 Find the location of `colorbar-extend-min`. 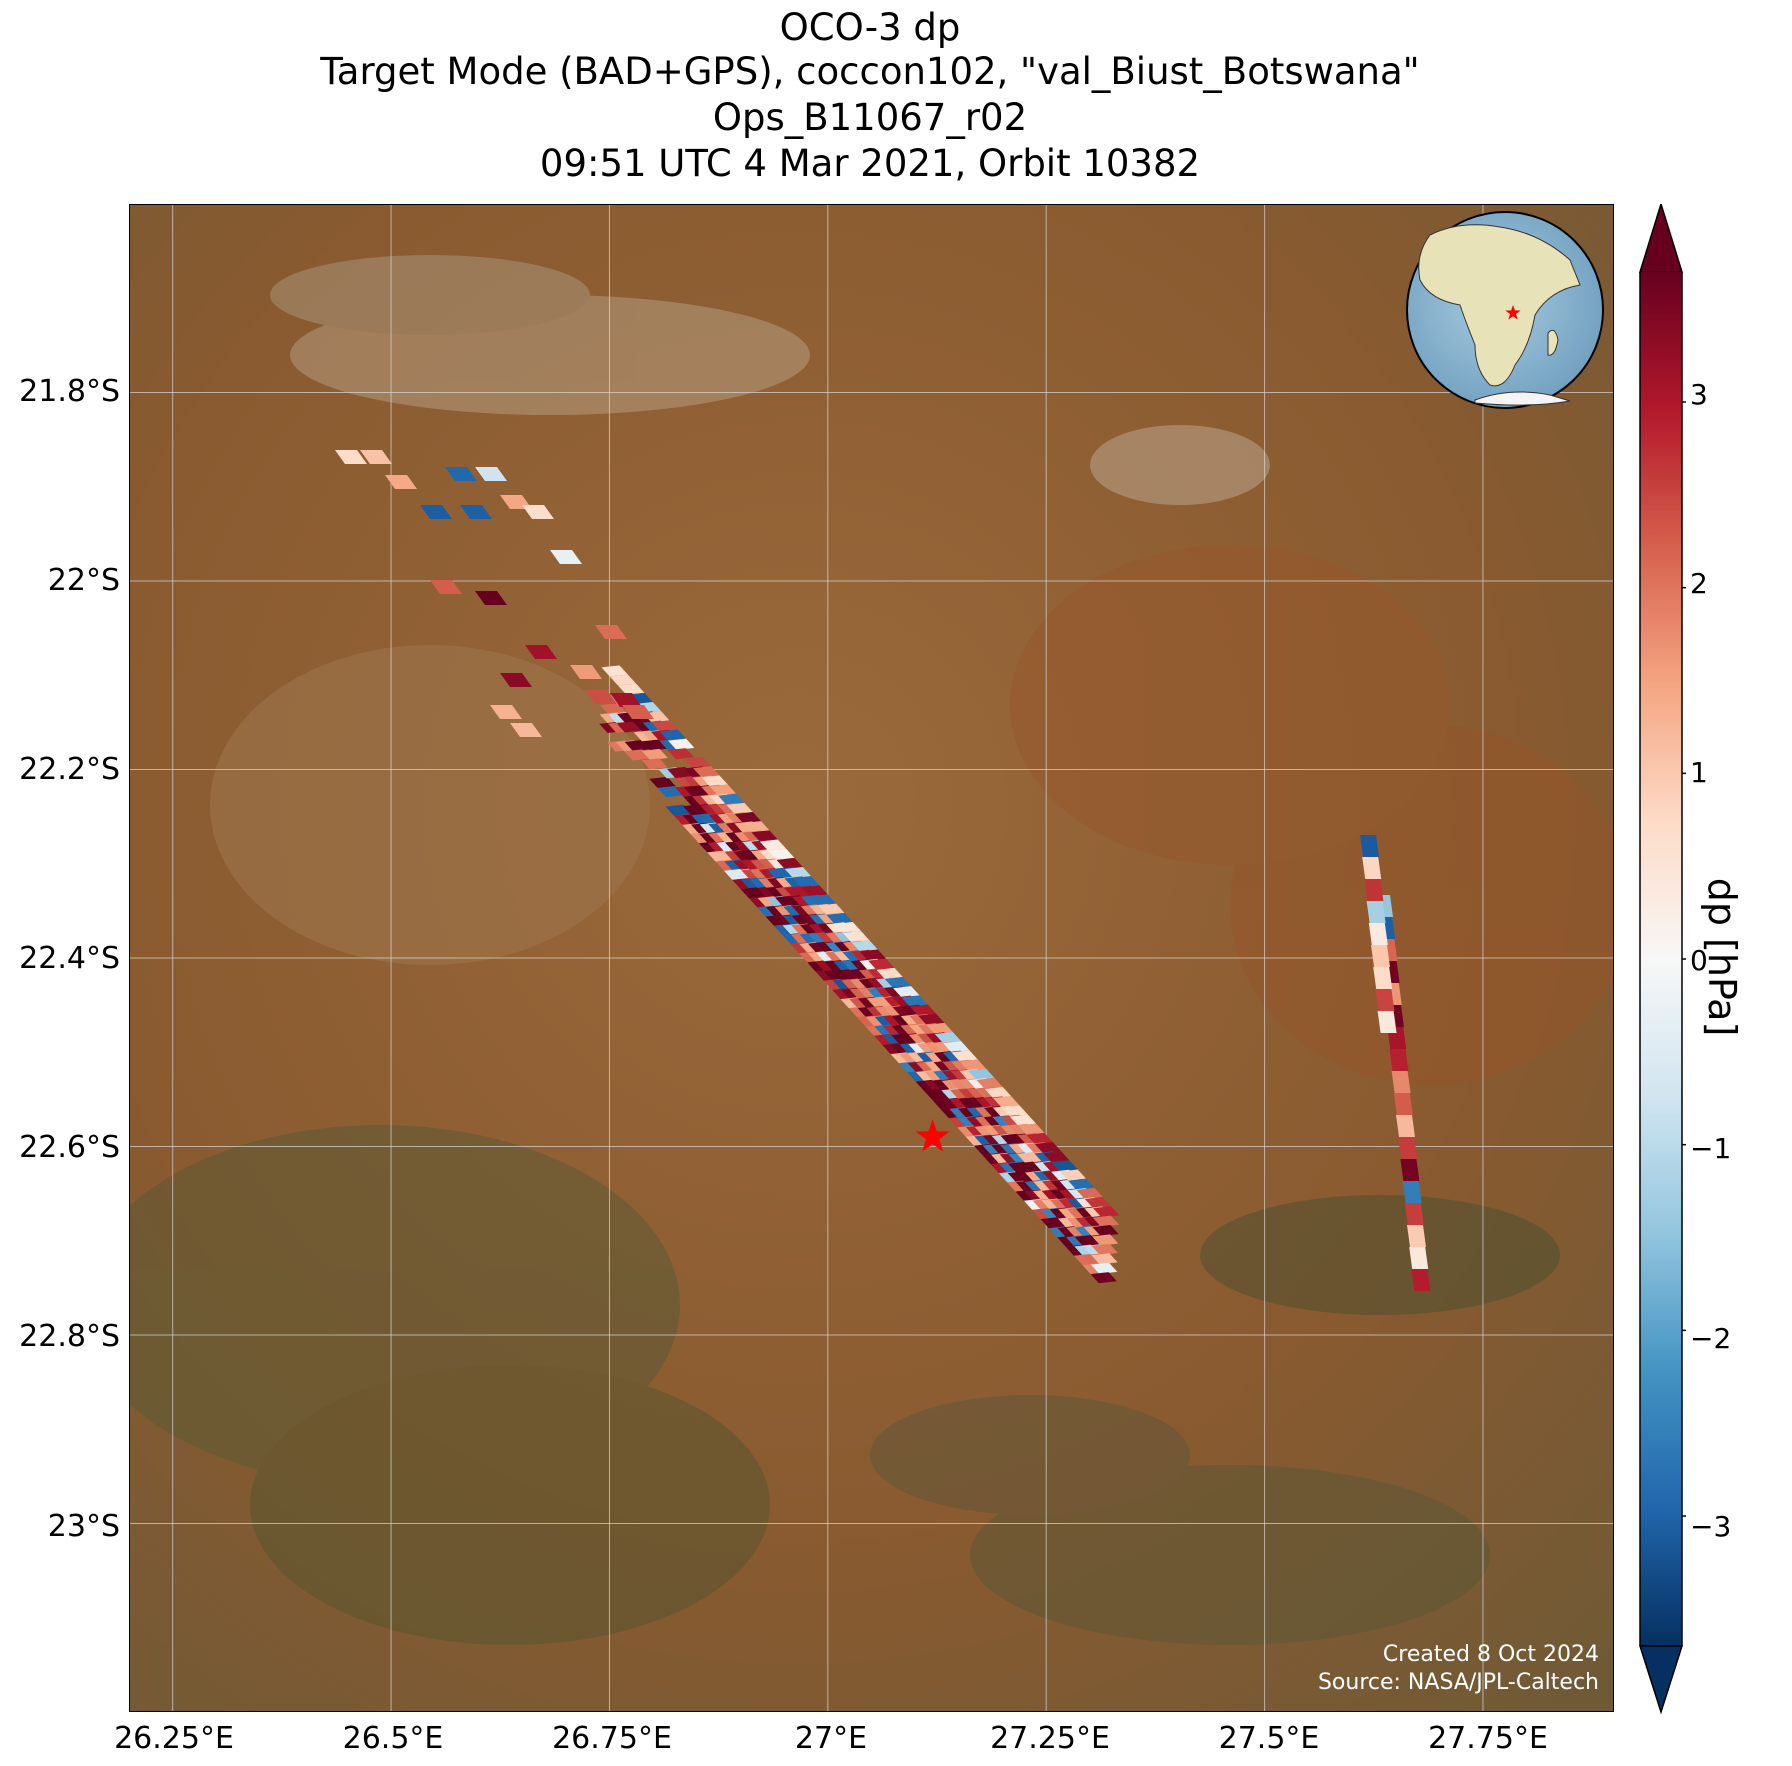

colorbar-extend-min is located at coordinates (1661, 1679).